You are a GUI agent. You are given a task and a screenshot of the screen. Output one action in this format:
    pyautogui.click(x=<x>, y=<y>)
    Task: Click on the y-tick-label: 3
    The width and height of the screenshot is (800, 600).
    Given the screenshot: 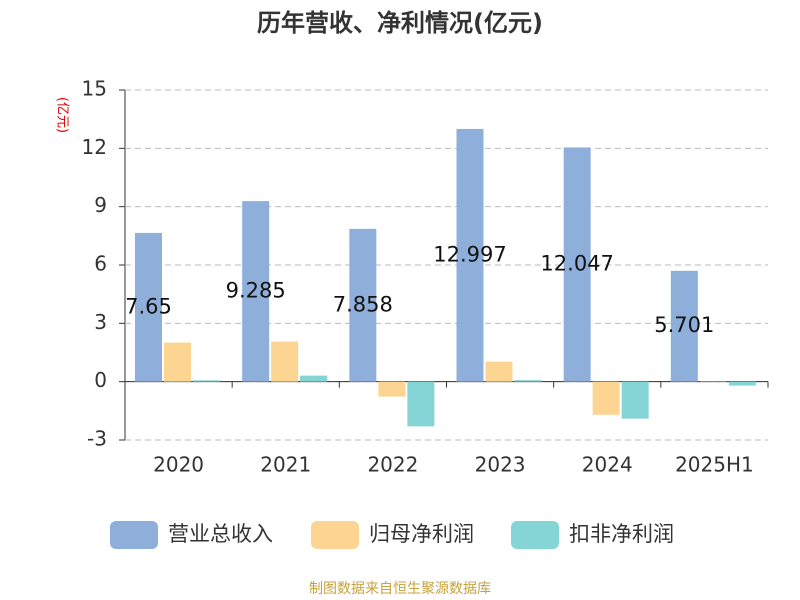 What is the action you would take?
    pyautogui.click(x=100, y=322)
    